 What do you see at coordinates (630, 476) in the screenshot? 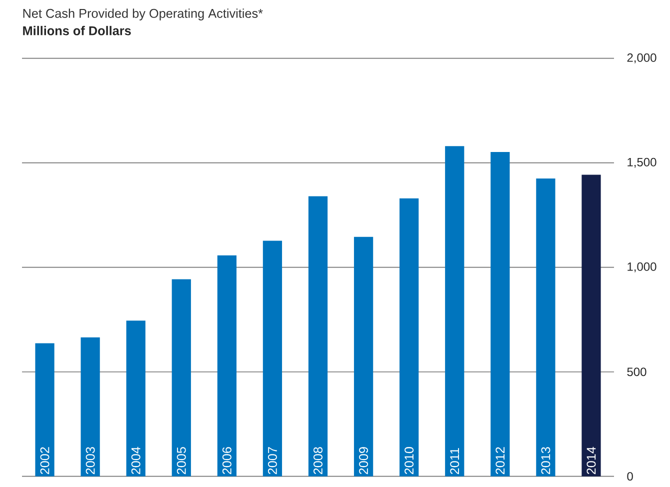
I see `y-tick-label: 0` at bounding box center [630, 476].